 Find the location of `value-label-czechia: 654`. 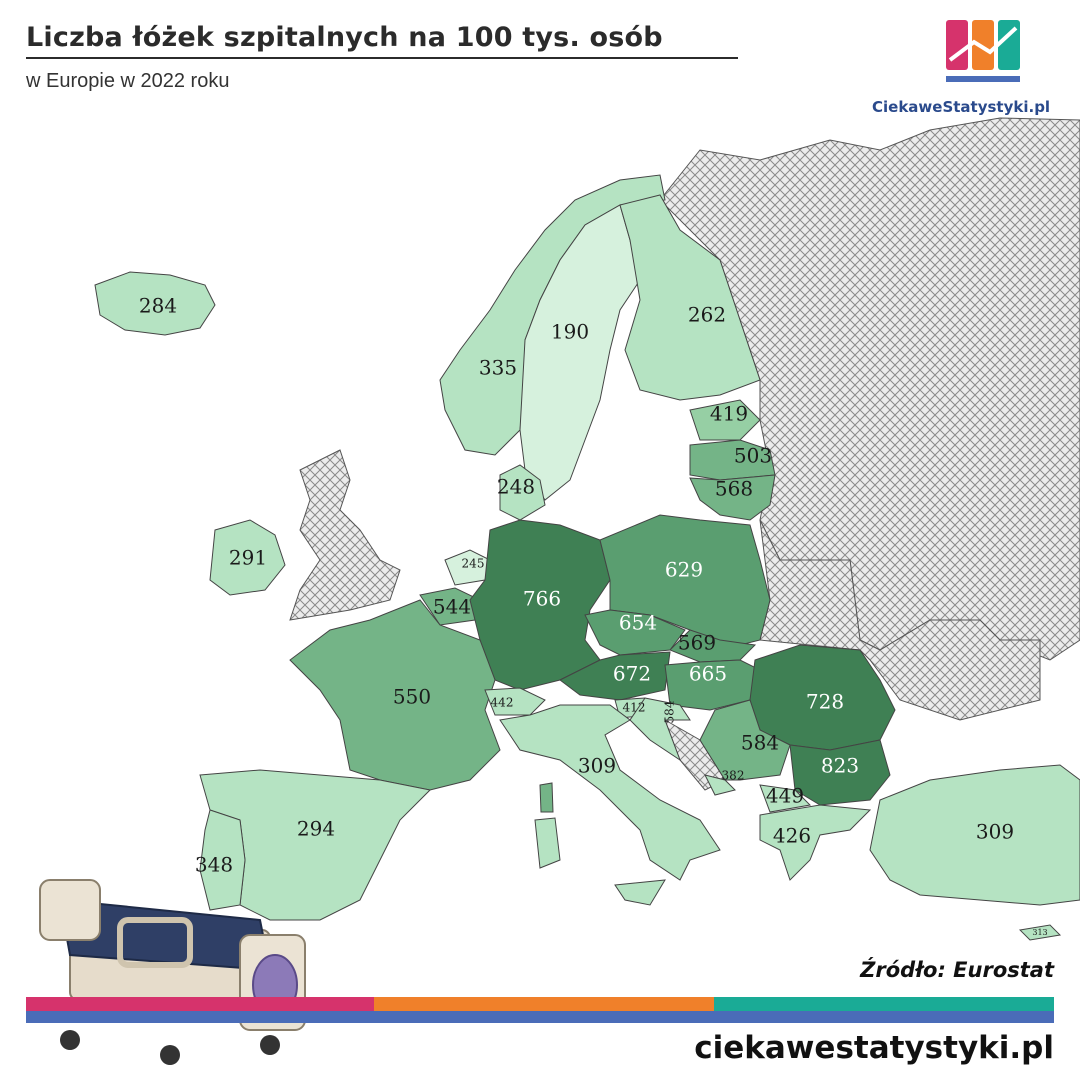

value-label-czechia: 654 is located at coordinates (638, 623).